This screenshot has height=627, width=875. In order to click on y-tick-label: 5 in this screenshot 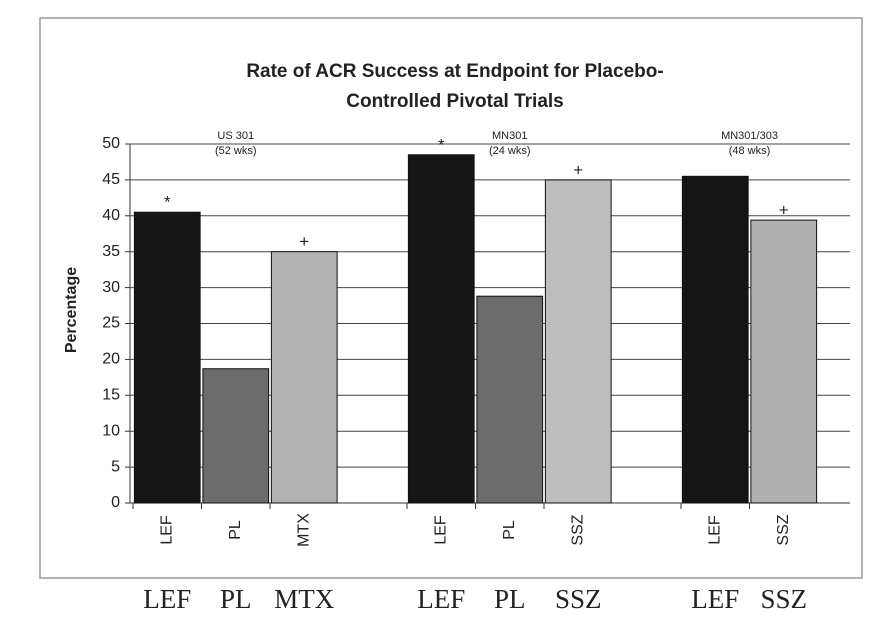, I will do `click(115, 466)`.